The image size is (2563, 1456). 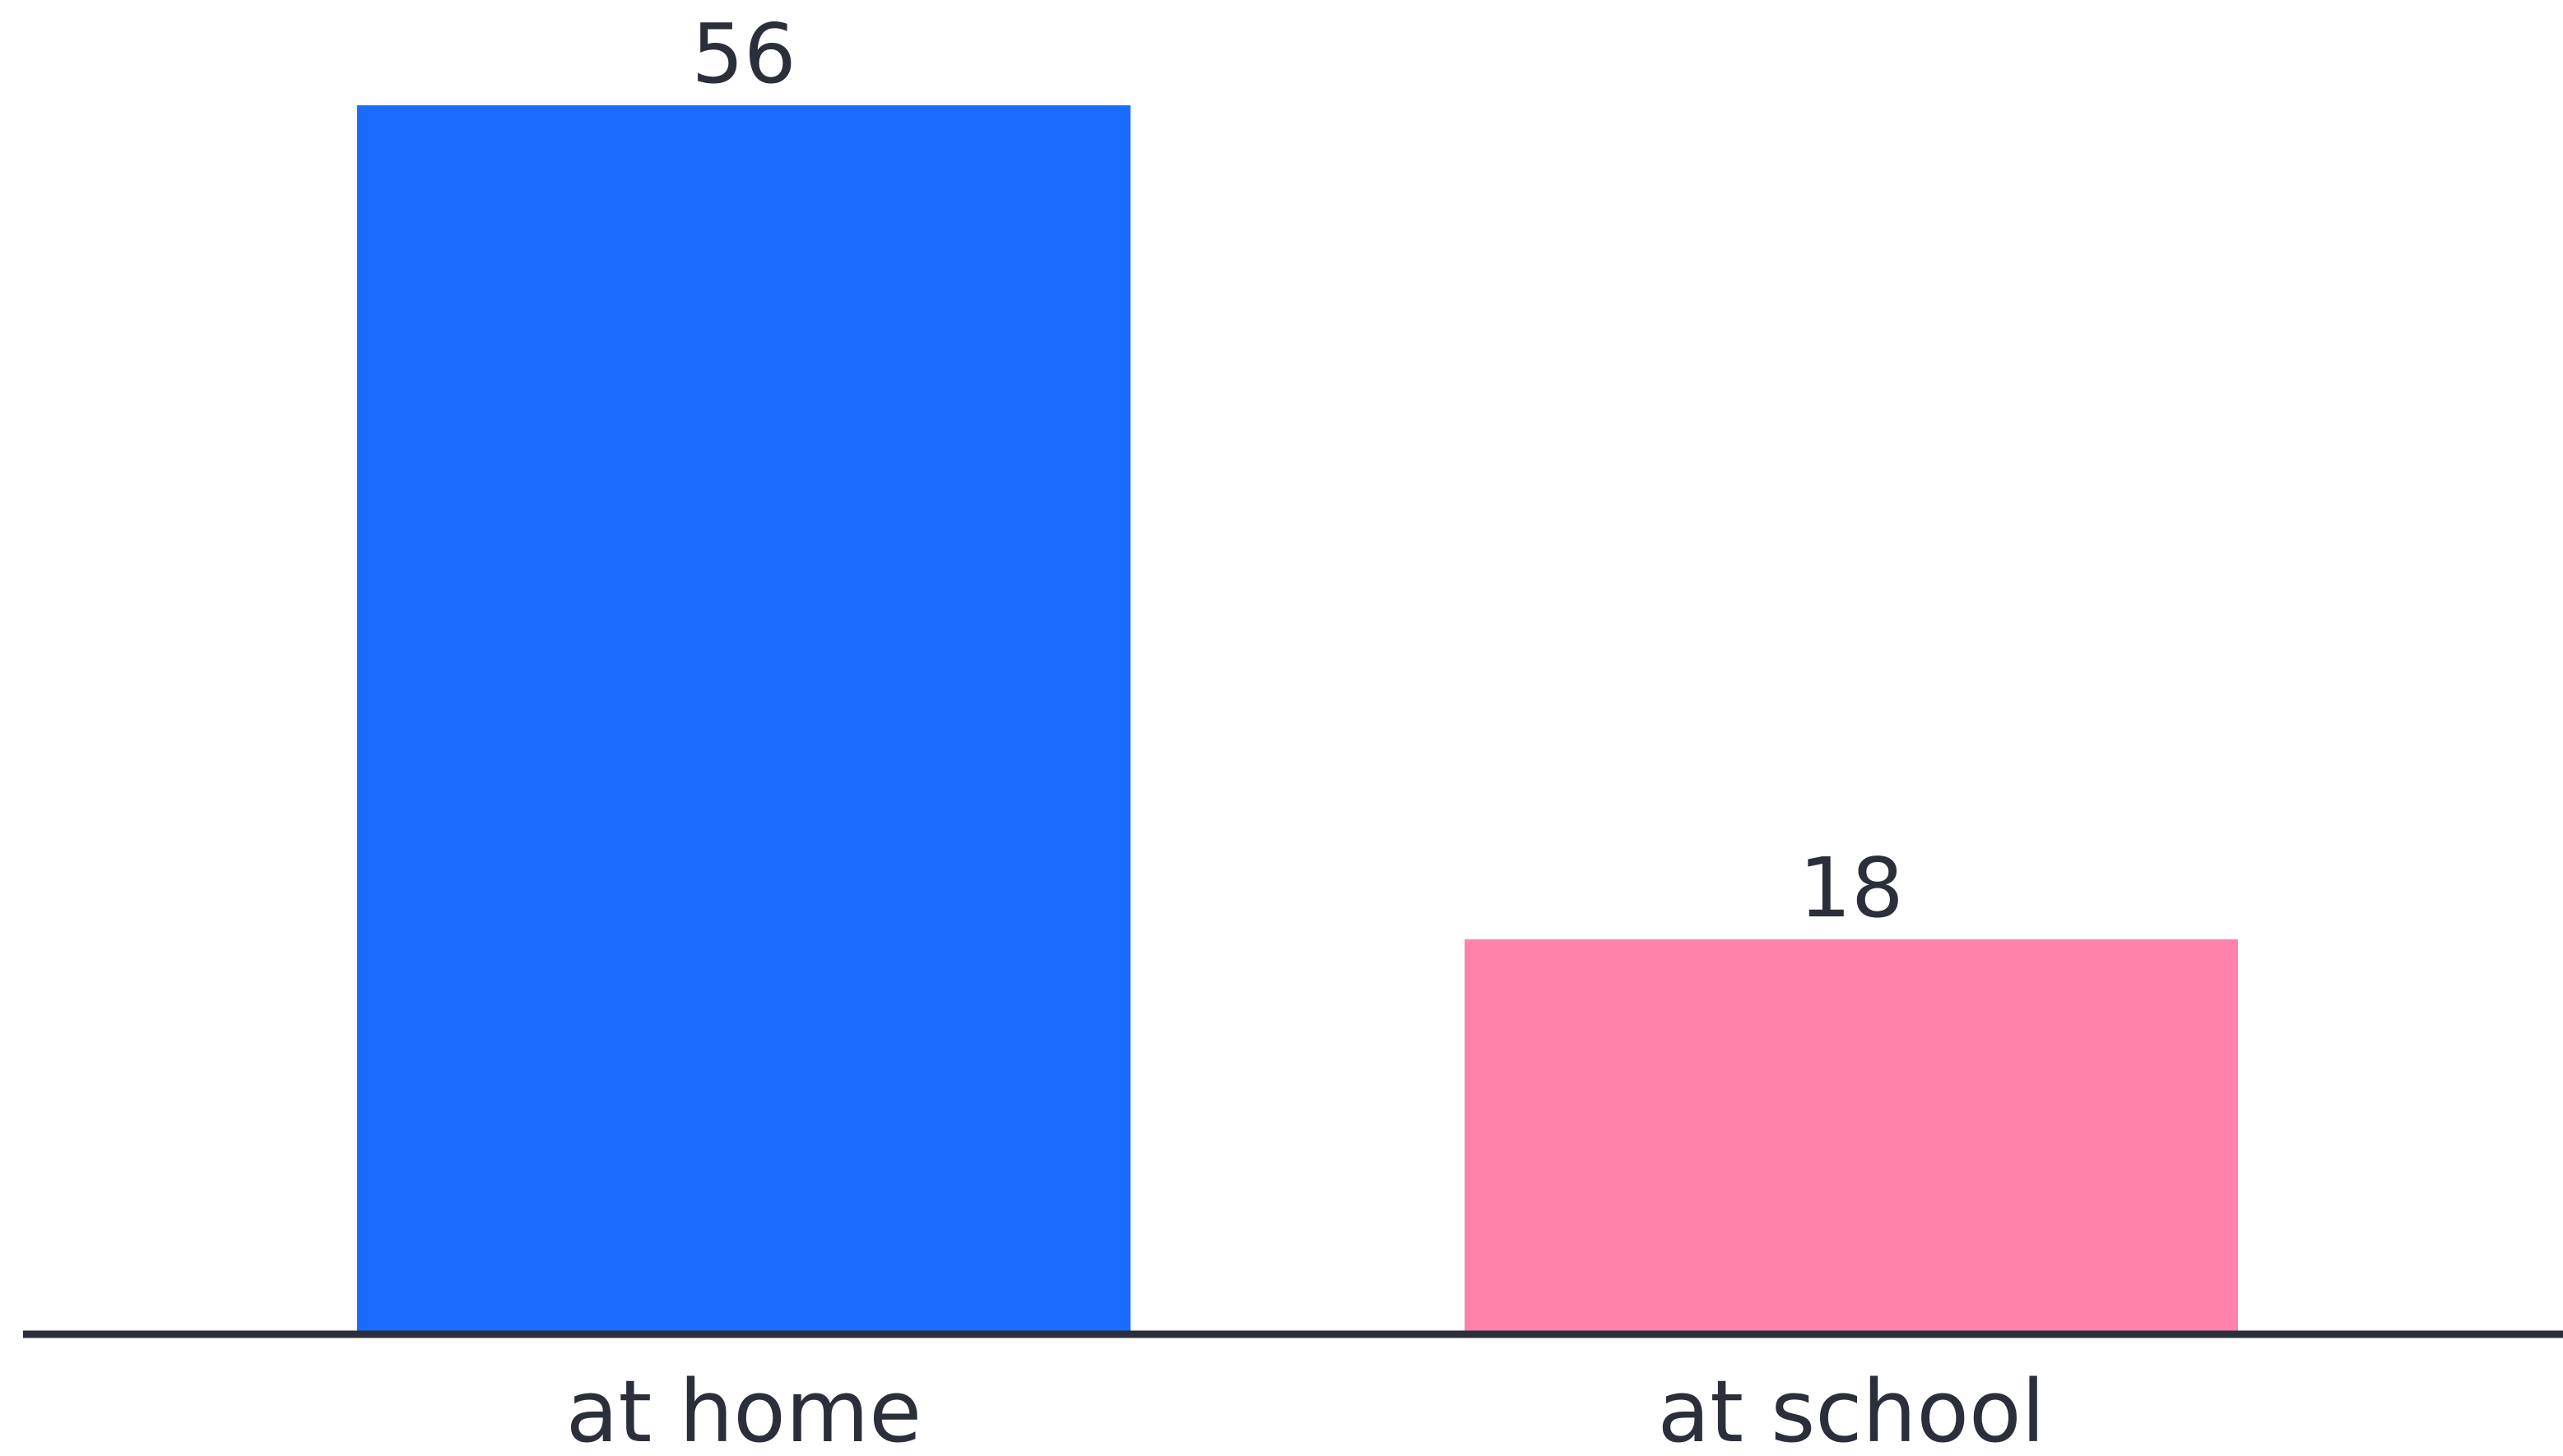 What do you see at coordinates (743, 54) in the screenshot?
I see `data-label-at-home: 56` at bounding box center [743, 54].